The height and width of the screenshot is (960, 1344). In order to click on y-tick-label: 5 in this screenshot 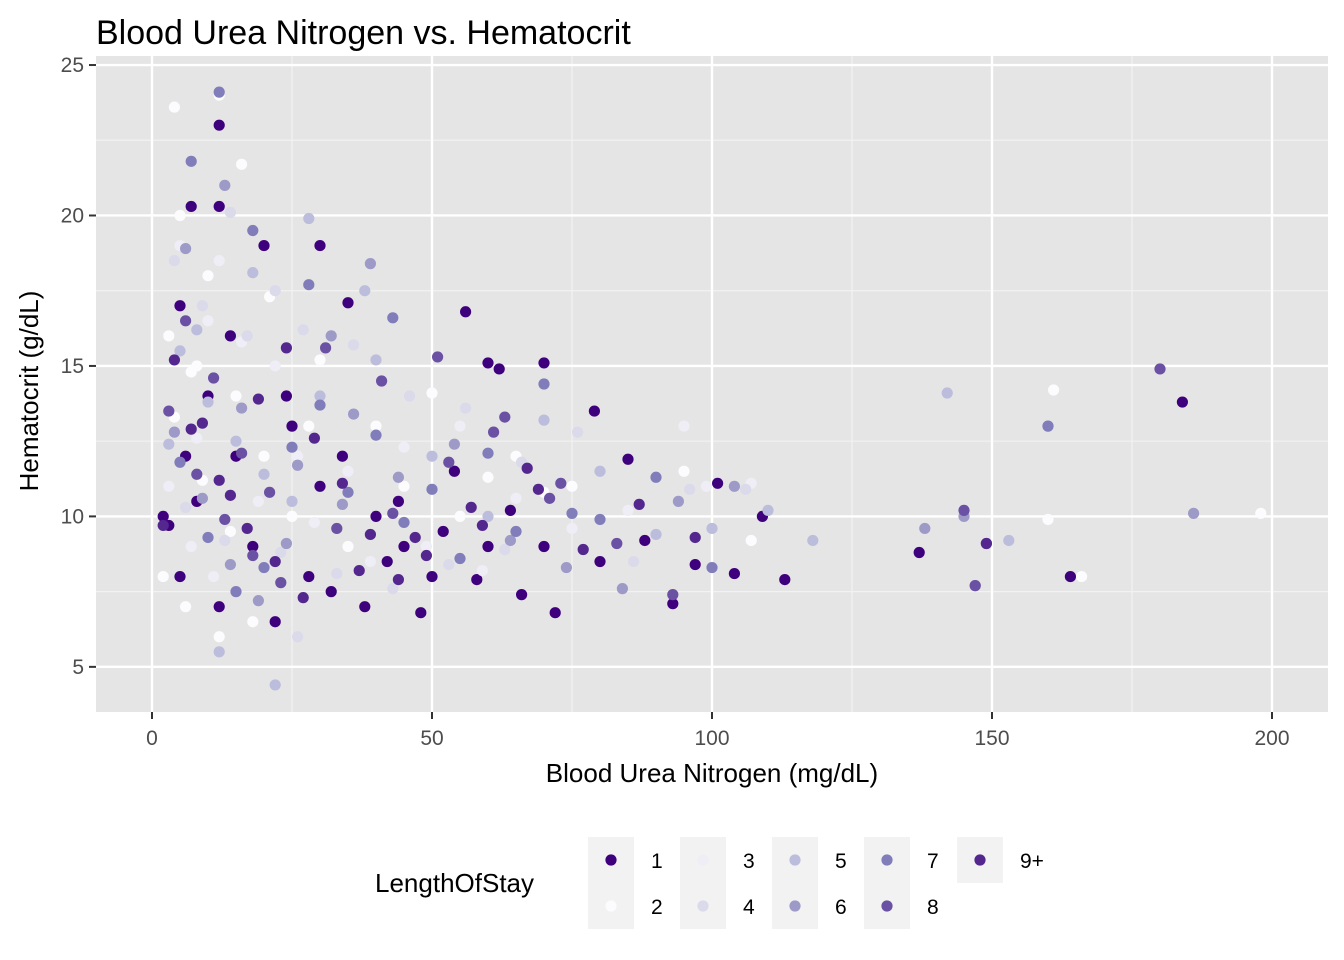, I will do `click(78, 667)`.